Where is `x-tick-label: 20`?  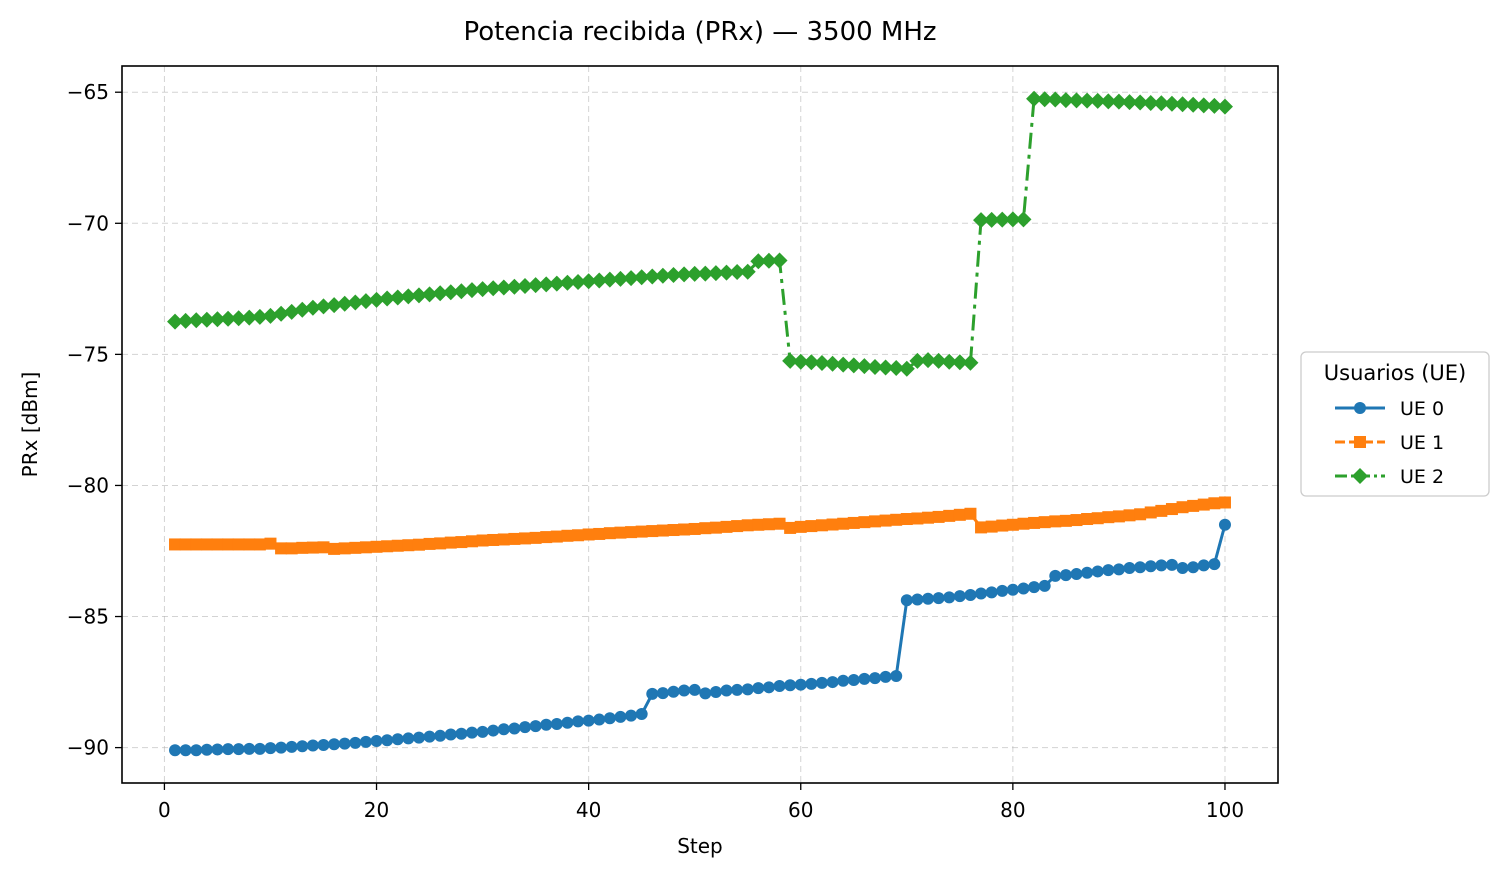 x-tick-label: 20 is located at coordinates (376, 810).